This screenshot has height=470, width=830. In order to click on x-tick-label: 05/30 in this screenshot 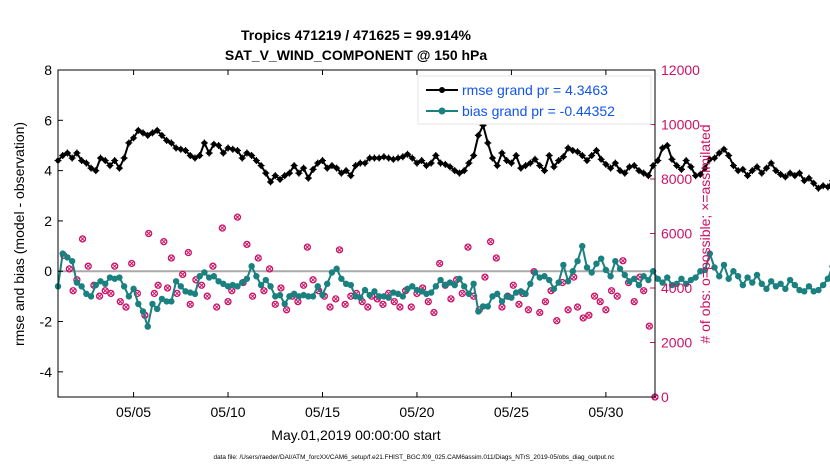, I will do `click(605, 412)`.